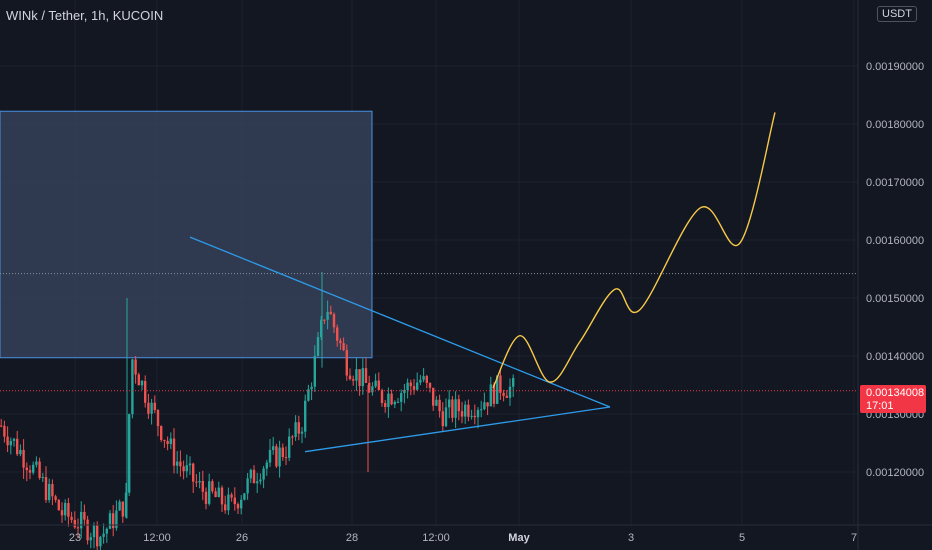  Describe the element at coordinates (897, 14) in the screenshot. I see `currency-badge: USDT` at that location.